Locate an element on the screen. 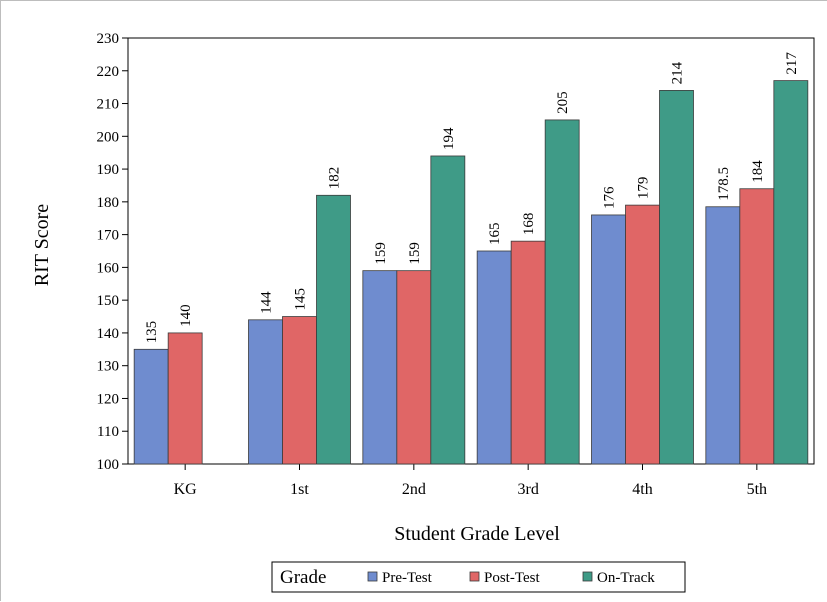 This screenshot has width=827, height=602. data-label: 178.5 is located at coordinates (724, 184).